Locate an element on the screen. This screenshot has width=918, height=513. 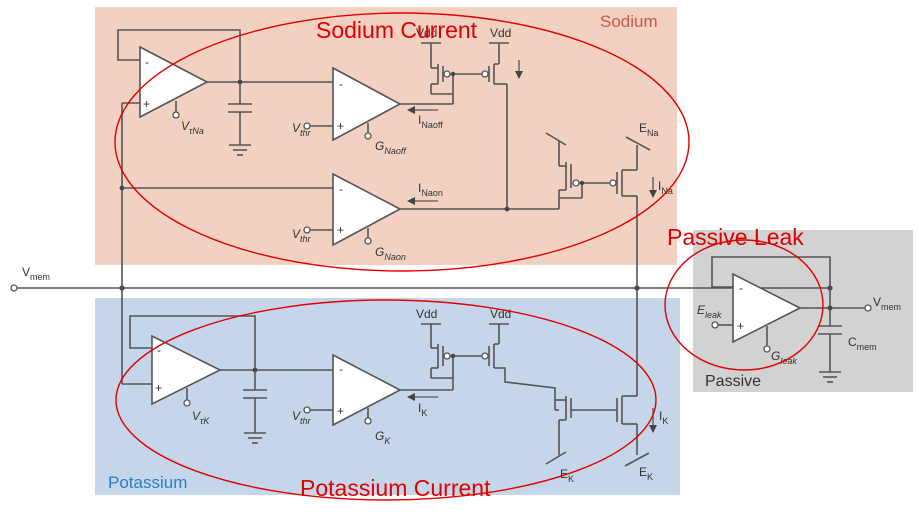
na-tau-minus: - is located at coordinates (147, 62).